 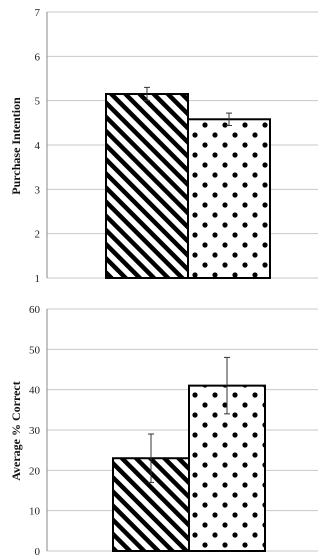 I want to click on chart1-y-axis-label: Purchase Intention, so click(x=16, y=146).